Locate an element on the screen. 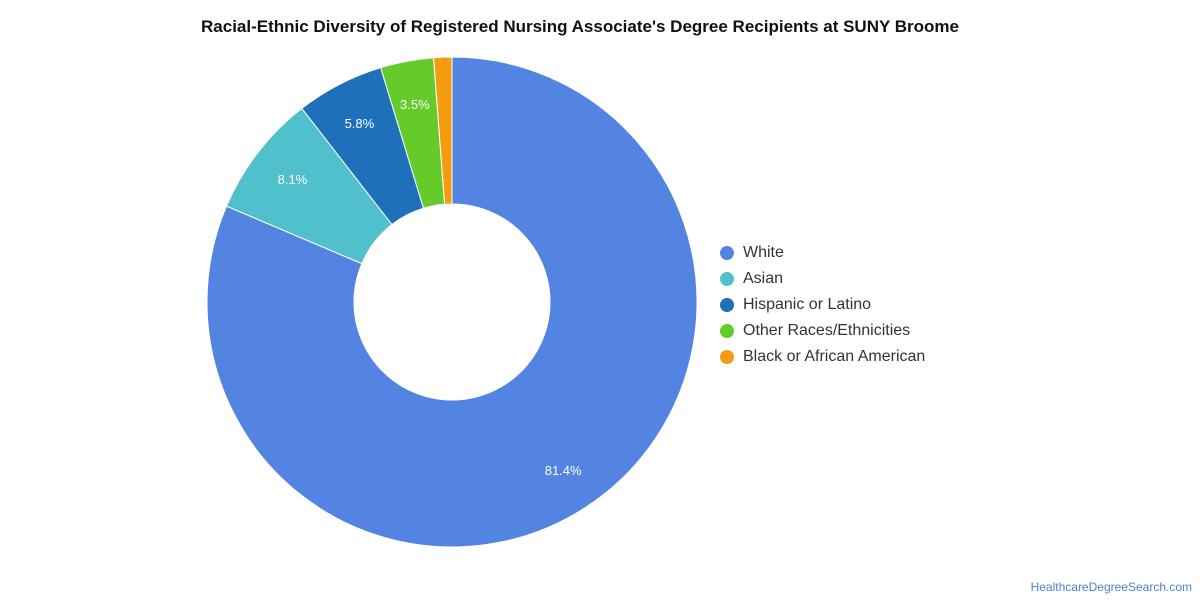 The height and width of the screenshot is (600, 1200). donut-slice-black-or-african-american is located at coordinates (443, 130).